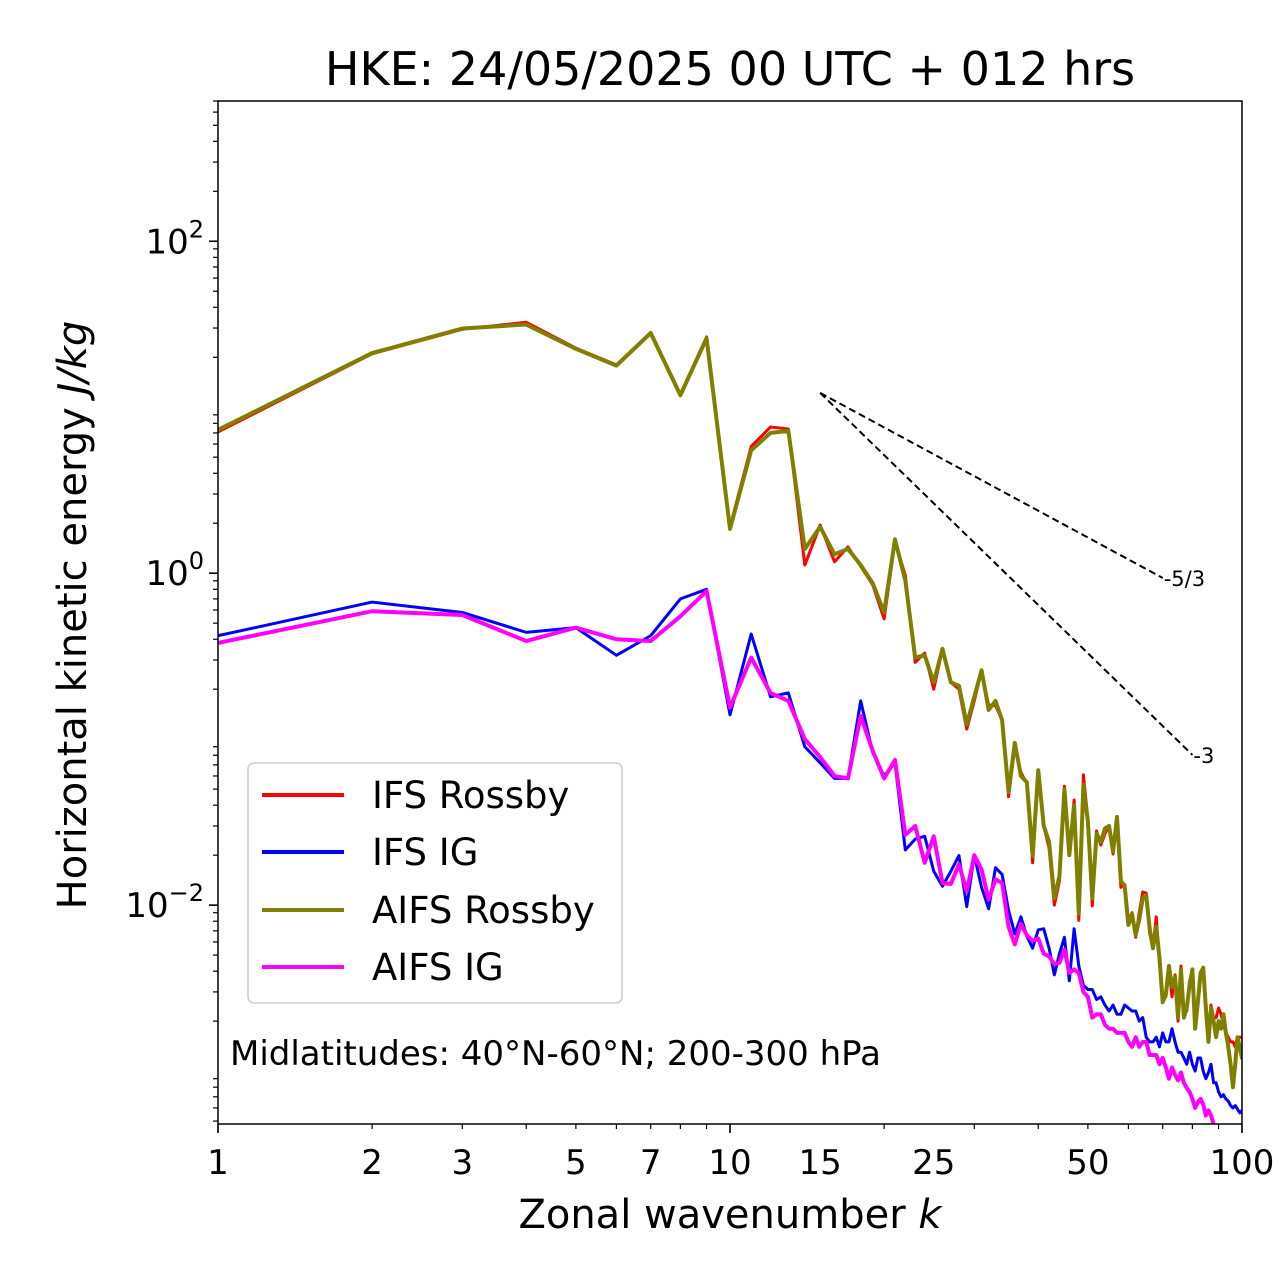 Image resolution: width=1280 pixels, height=1288 pixels. What do you see at coordinates (730, 69) in the screenshot?
I see `chart-title: HKE: 24/05/2025 00 UTC + 012 hrs` at bounding box center [730, 69].